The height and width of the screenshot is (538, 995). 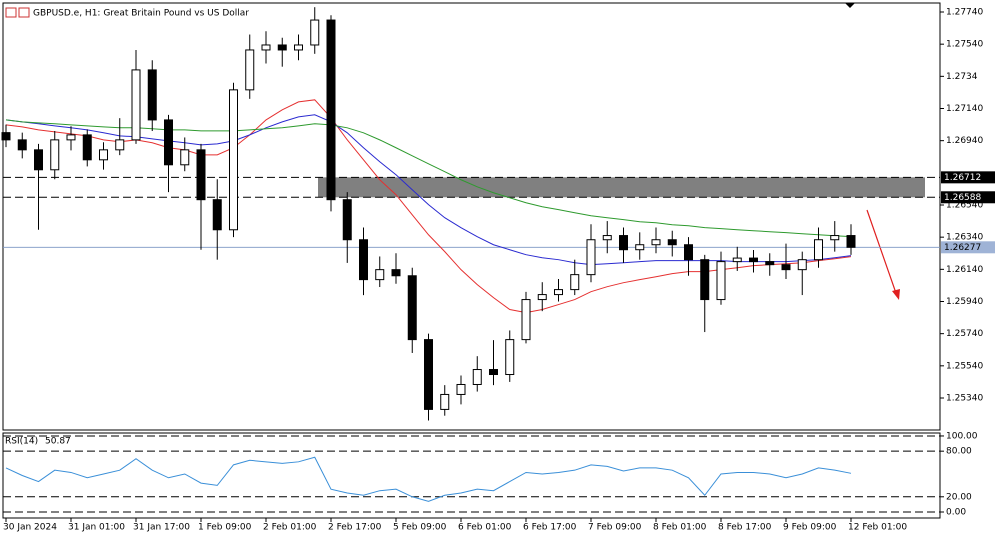 I want to click on x-tick-label: 2 Feb 01:00, so click(x=290, y=528).